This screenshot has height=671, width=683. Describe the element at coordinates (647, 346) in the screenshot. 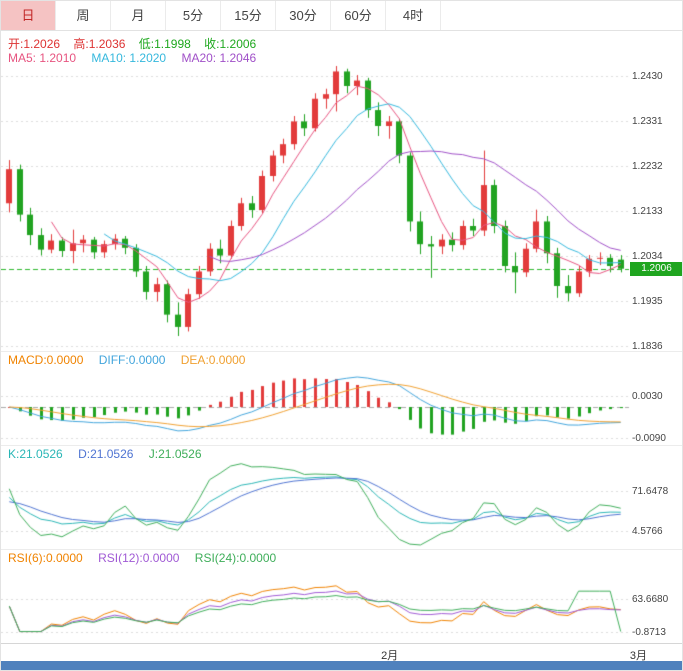

I see `y-axis-label: 1.1836` at that location.